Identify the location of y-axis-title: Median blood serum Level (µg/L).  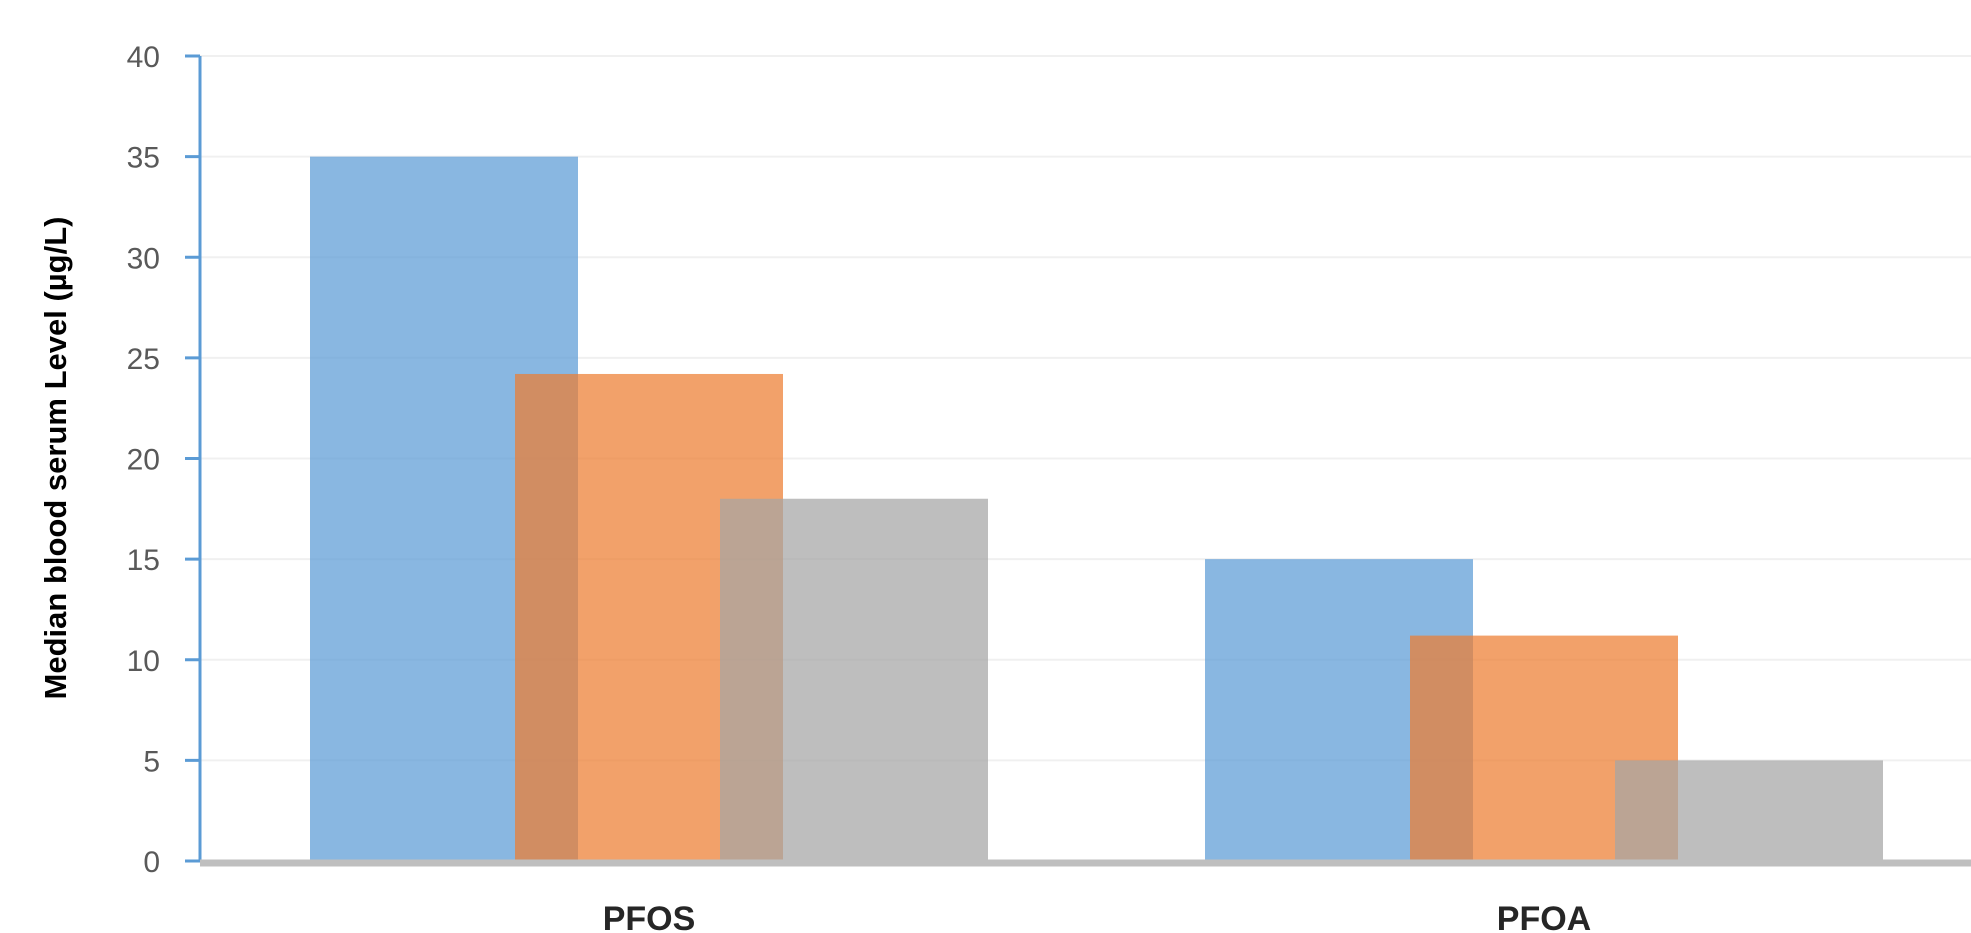
(55, 458).